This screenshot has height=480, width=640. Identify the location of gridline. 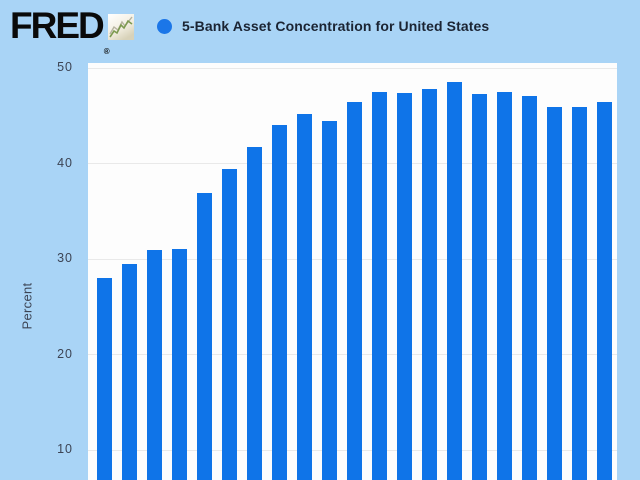
(352, 68).